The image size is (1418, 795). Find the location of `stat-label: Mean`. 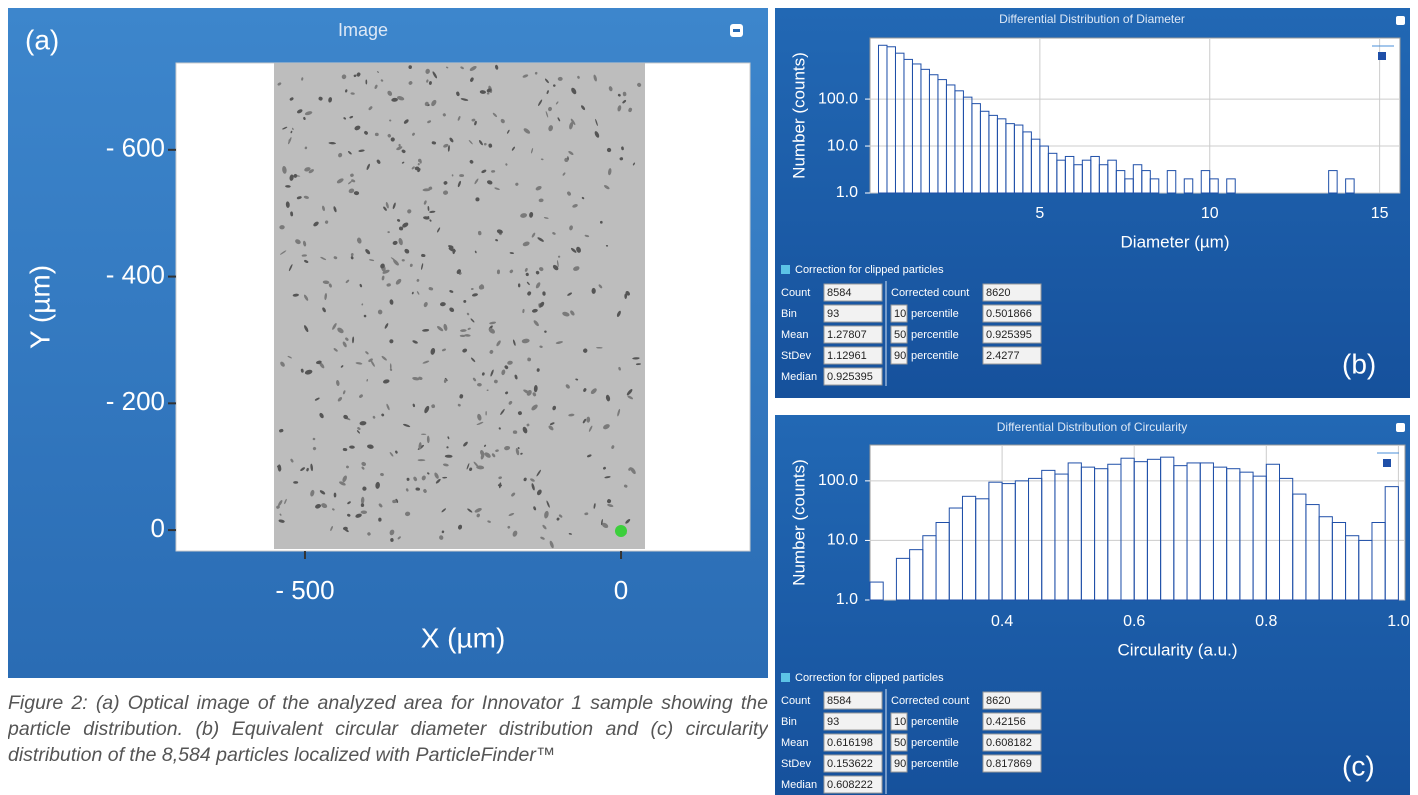

stat-label: Mean is located at coordinates (795, 743).